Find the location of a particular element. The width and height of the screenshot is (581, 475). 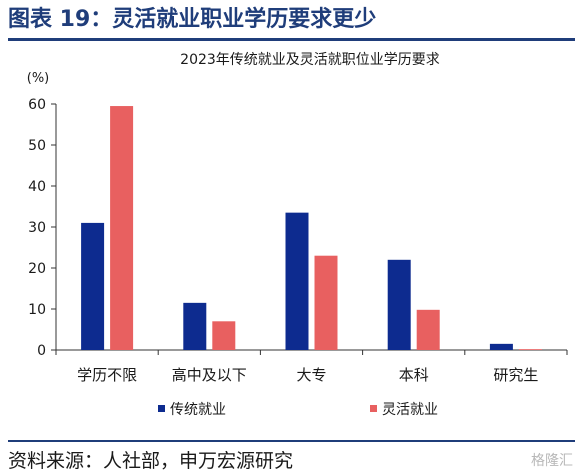

y-tick-label: 0 is located at coordinates (41, 351).